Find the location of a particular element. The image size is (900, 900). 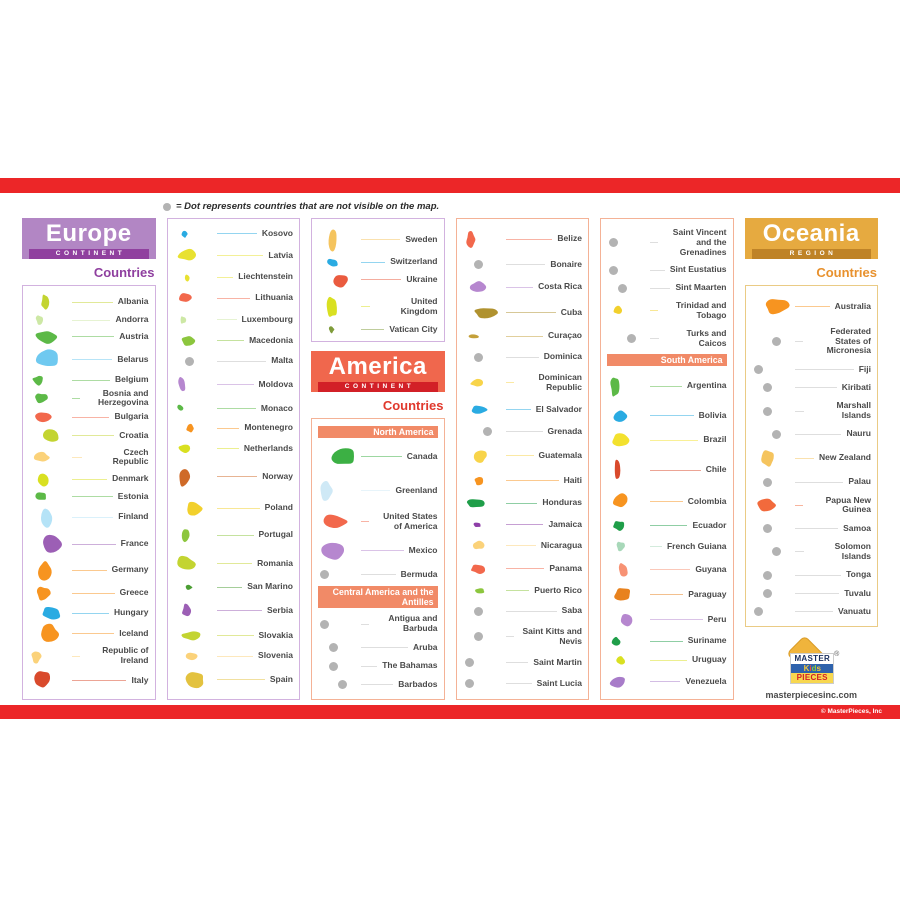

country-row: Denmark is located at coordinates (89, 479).